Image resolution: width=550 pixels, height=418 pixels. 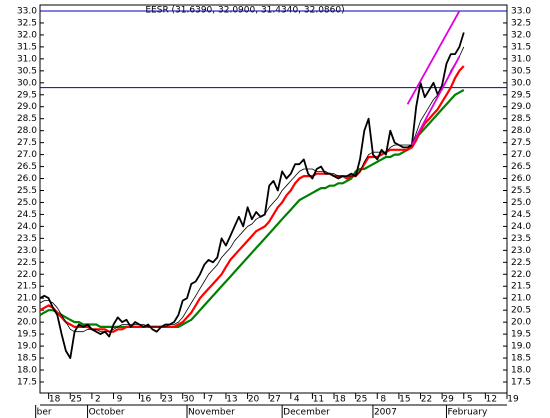 What do you see at coordinates (27, 287) in the screenshot?
I see `y-tick-label-left: 21.5` at bounding box center [27, 287].